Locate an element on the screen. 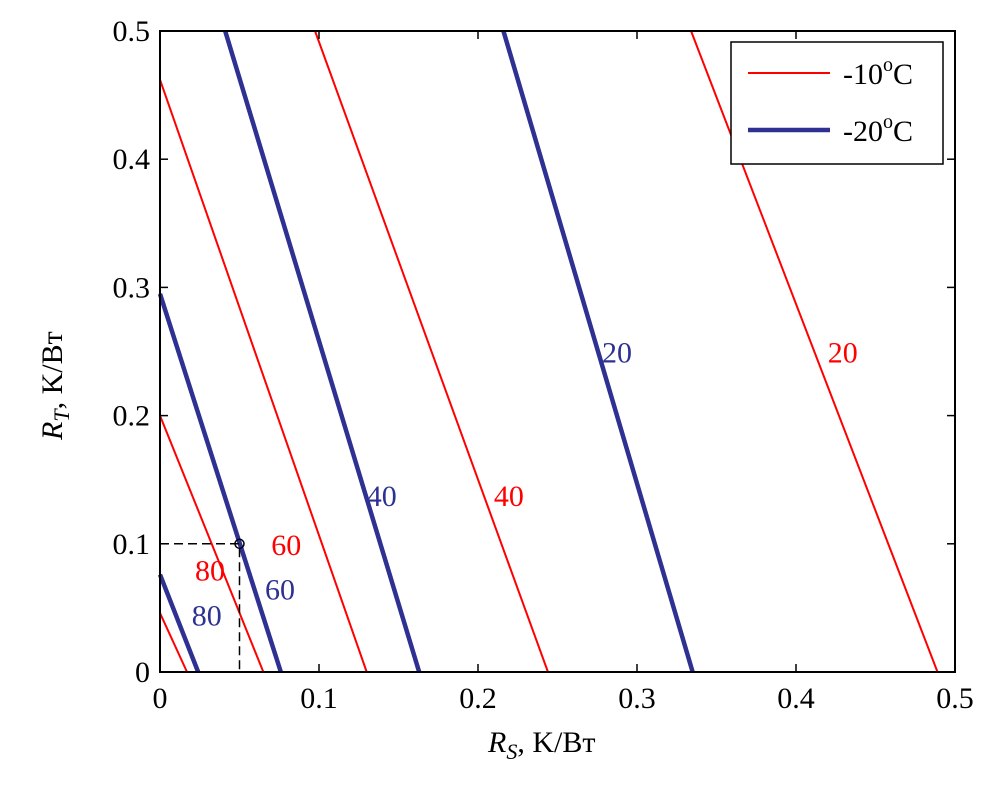  x-tick-label: 0.1 is located at coordinates (319, 698).